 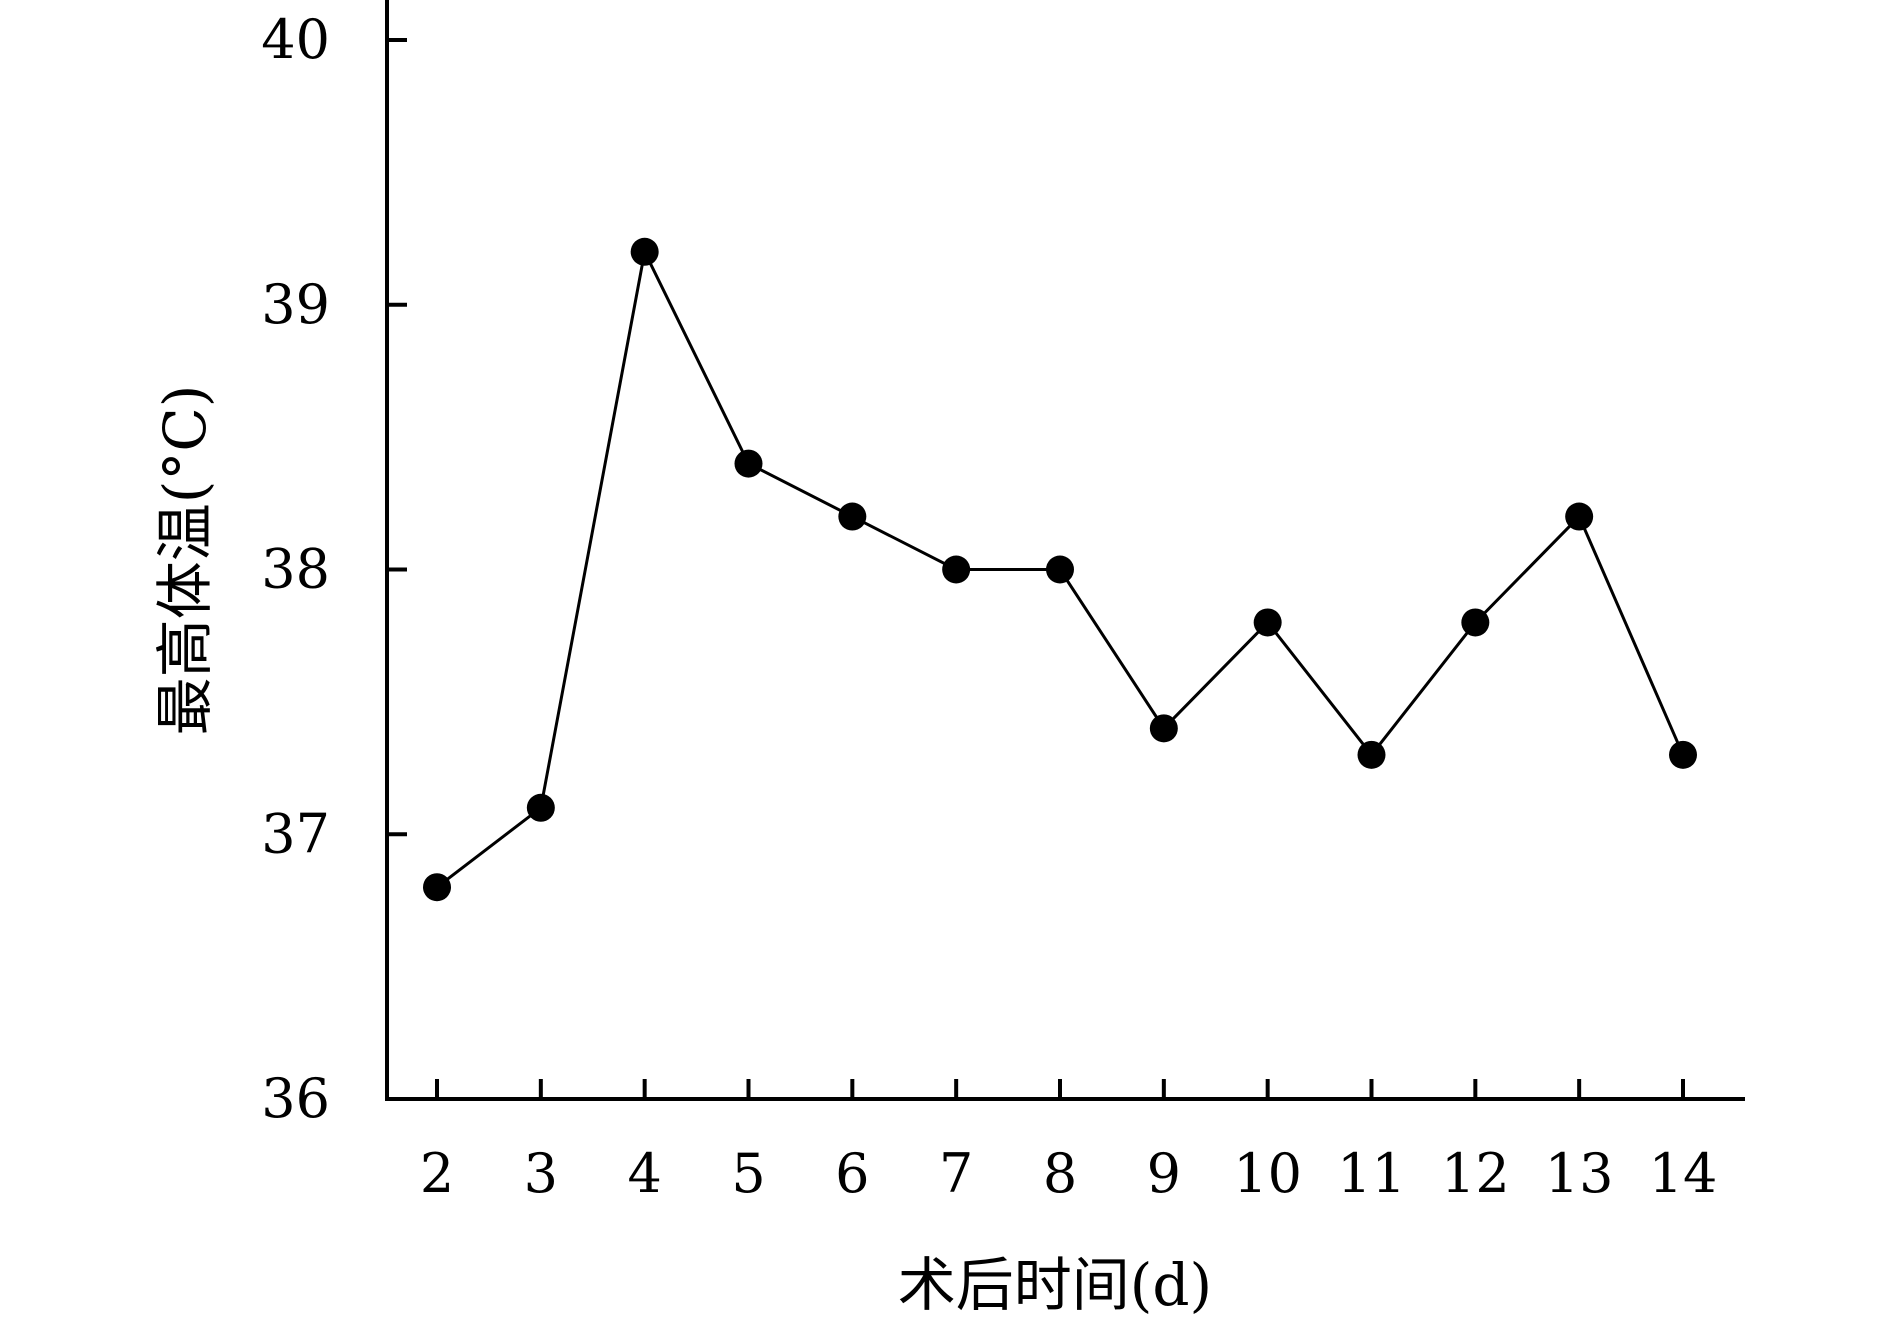 I want to click on x-tick-label: 10, so click(x=1267, y=1173).